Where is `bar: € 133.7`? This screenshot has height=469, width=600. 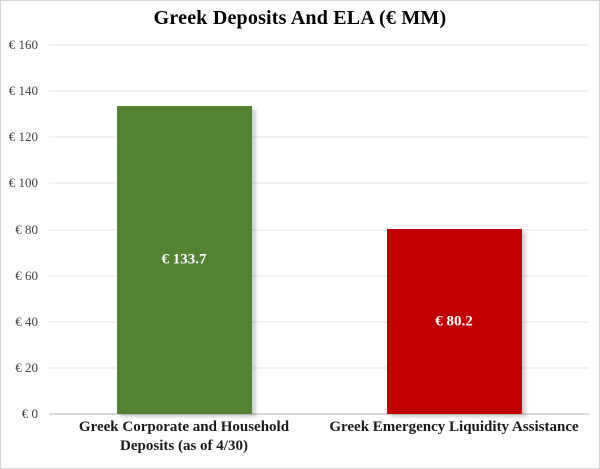 bar: € 133.7 is located at coordinates (184, 259).